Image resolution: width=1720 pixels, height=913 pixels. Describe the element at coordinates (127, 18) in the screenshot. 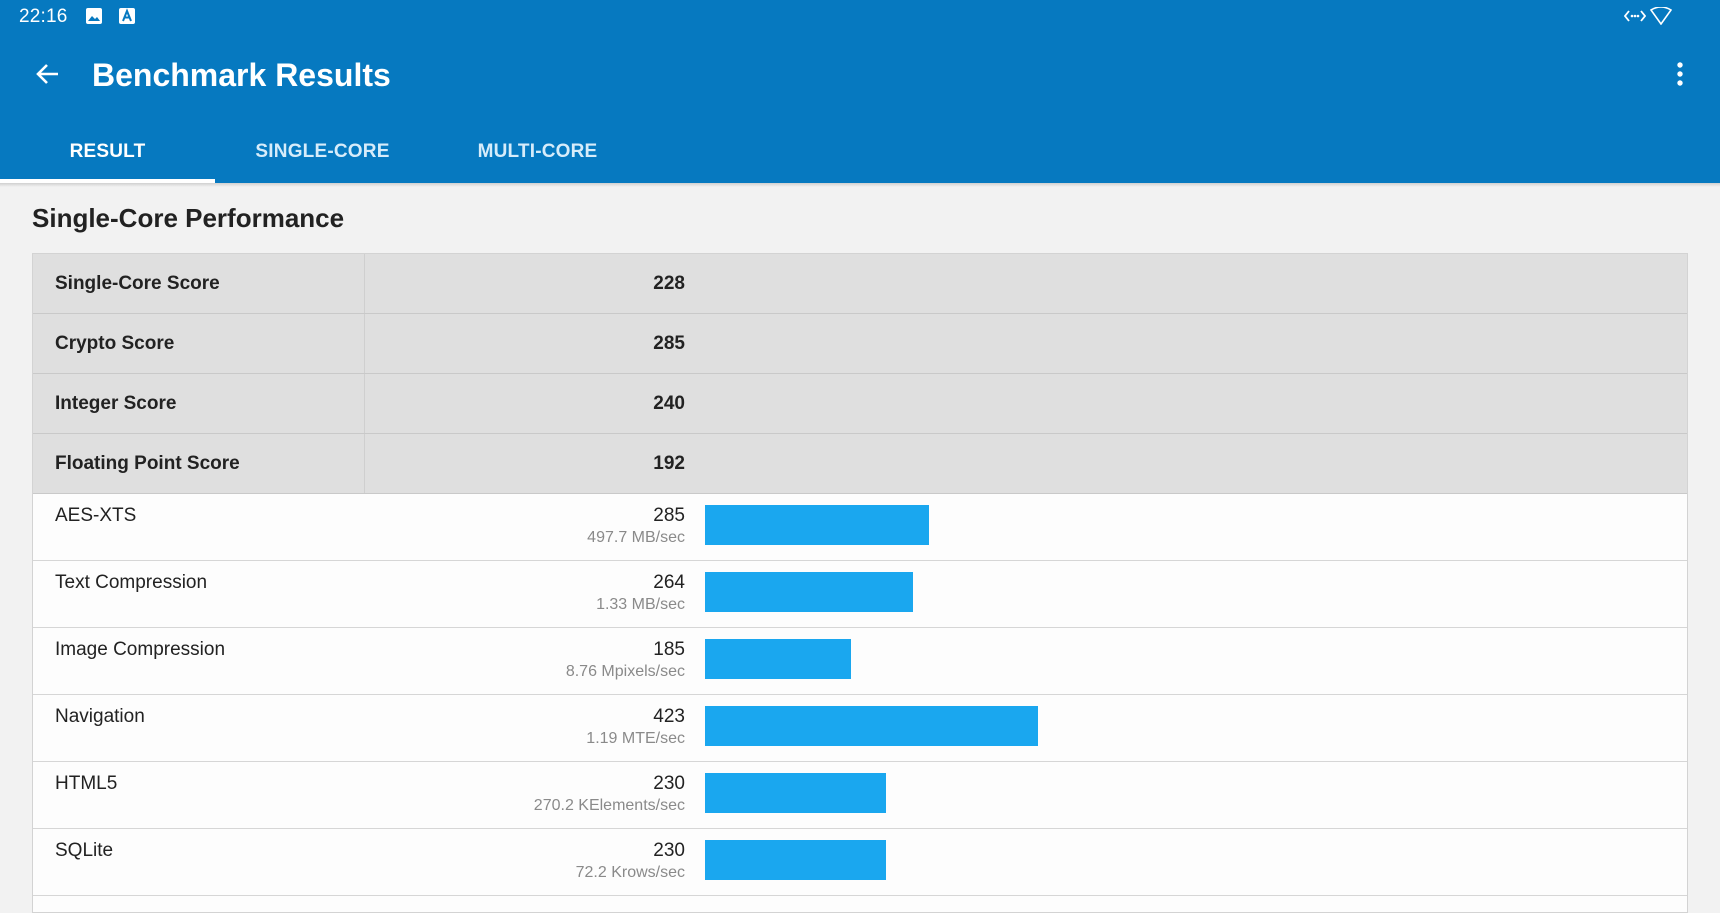

I see `font-a-icon` at that location.